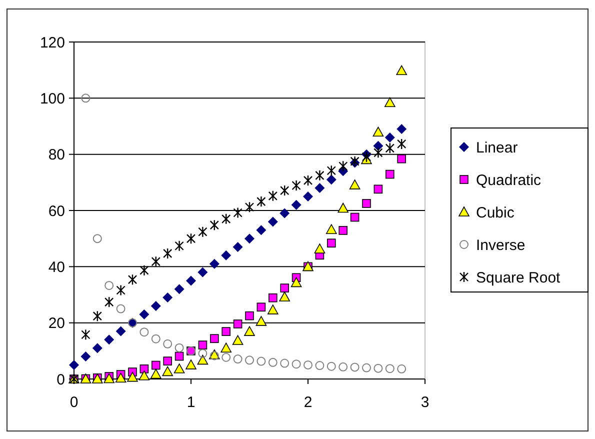  What do you see at coordinates (519, 277) in the screenshot?
I see `legend-label: Square Root` at bounding box center [519, 277].